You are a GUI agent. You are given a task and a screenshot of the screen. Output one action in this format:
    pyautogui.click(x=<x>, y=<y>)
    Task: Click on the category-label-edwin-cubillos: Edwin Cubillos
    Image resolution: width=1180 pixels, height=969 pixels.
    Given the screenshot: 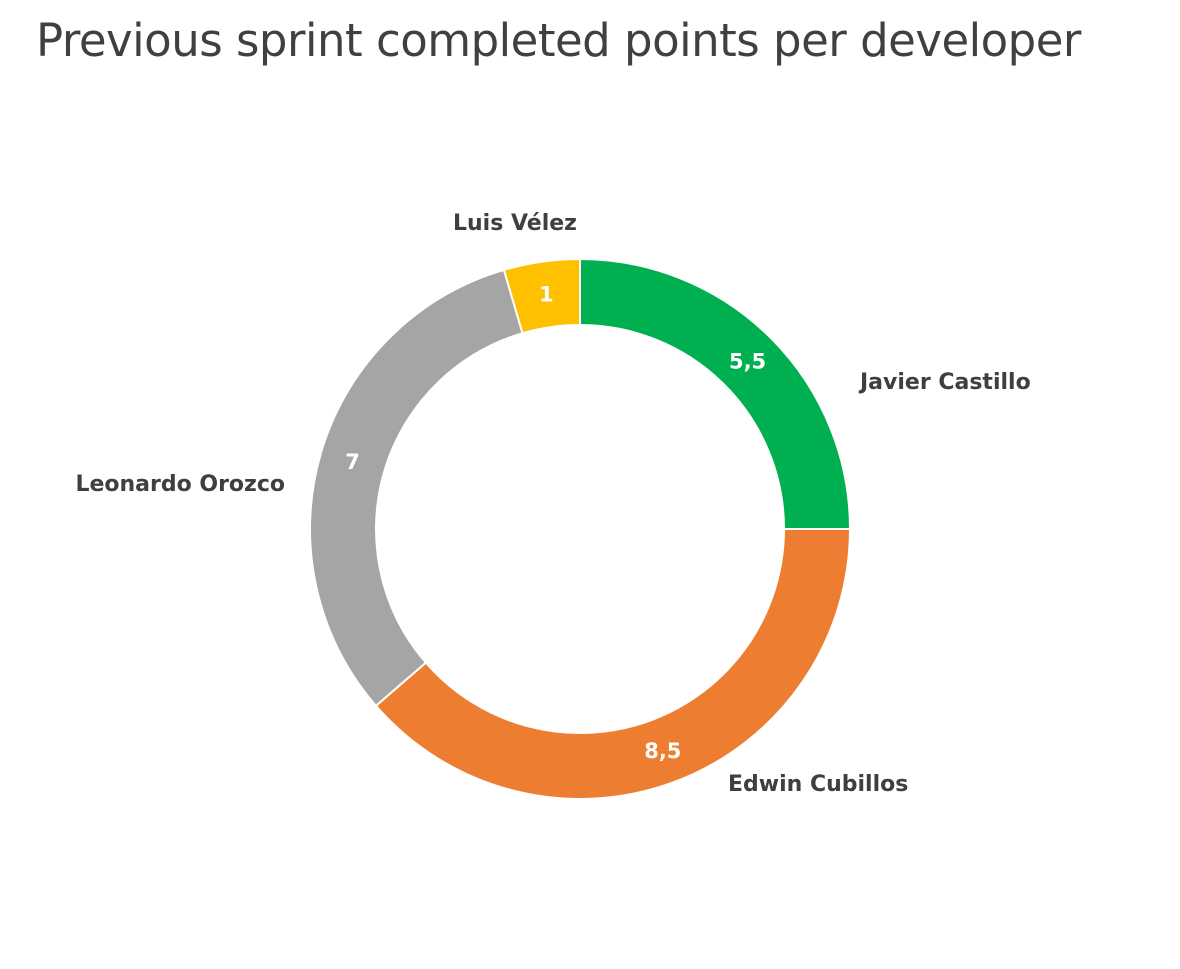 What is the action you would take?
    pyautogui.click(x=818, y=784)
    